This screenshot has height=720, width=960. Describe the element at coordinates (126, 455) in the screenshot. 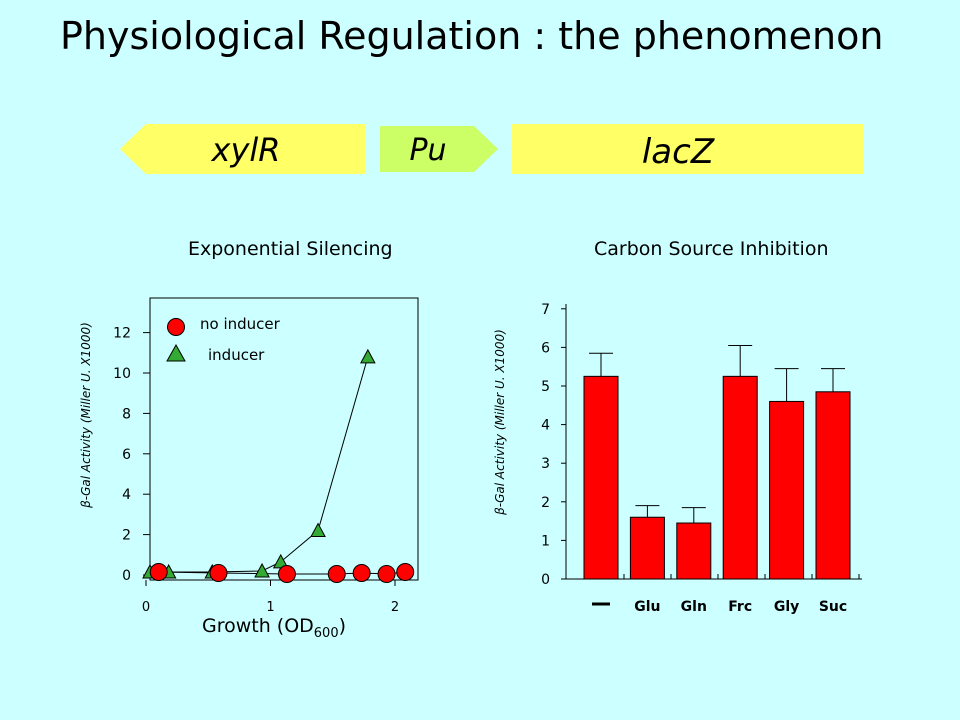

I see `left-y-tick-label: 6` at that location.